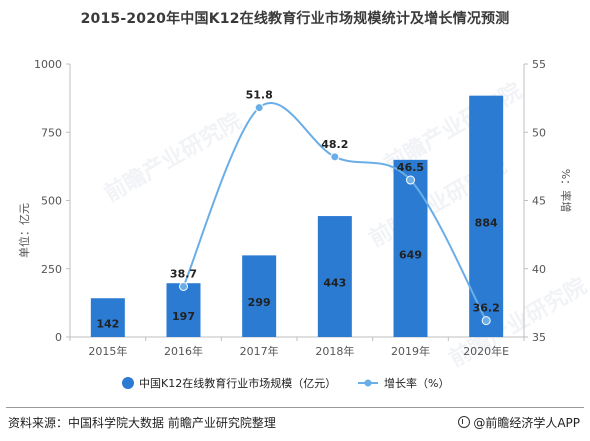 The width and height of the screenshot is (590, 441). I want to click on bar-data-label: 197, so click(183, 316).